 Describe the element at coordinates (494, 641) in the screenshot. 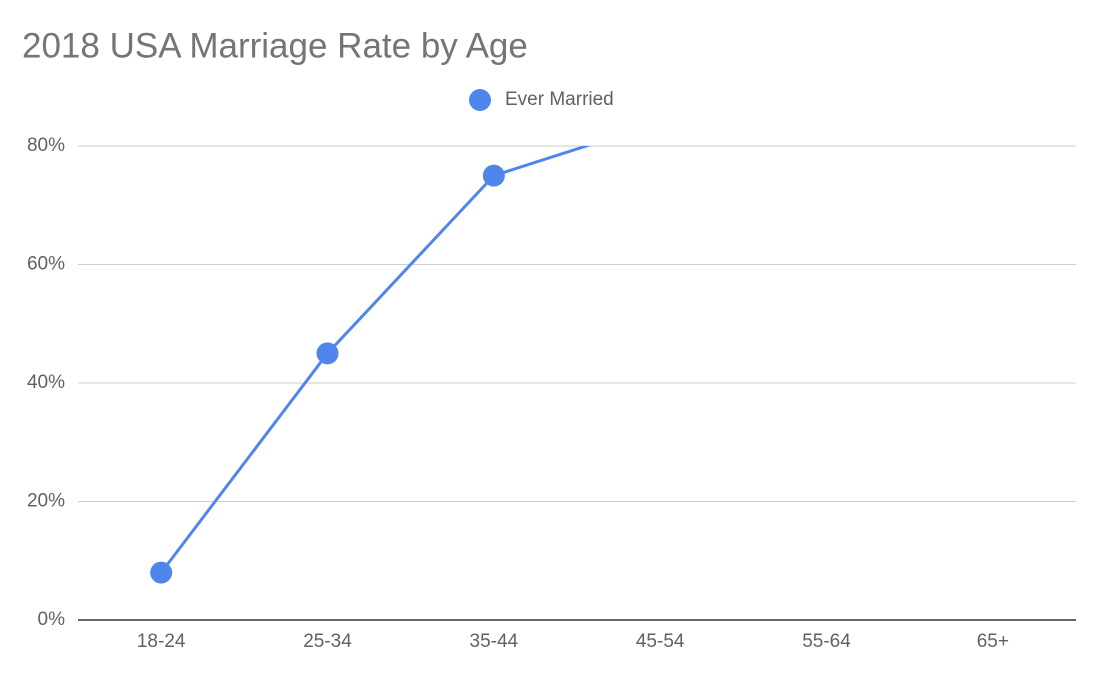

I see `x-tick-label: 35-44` at that location.